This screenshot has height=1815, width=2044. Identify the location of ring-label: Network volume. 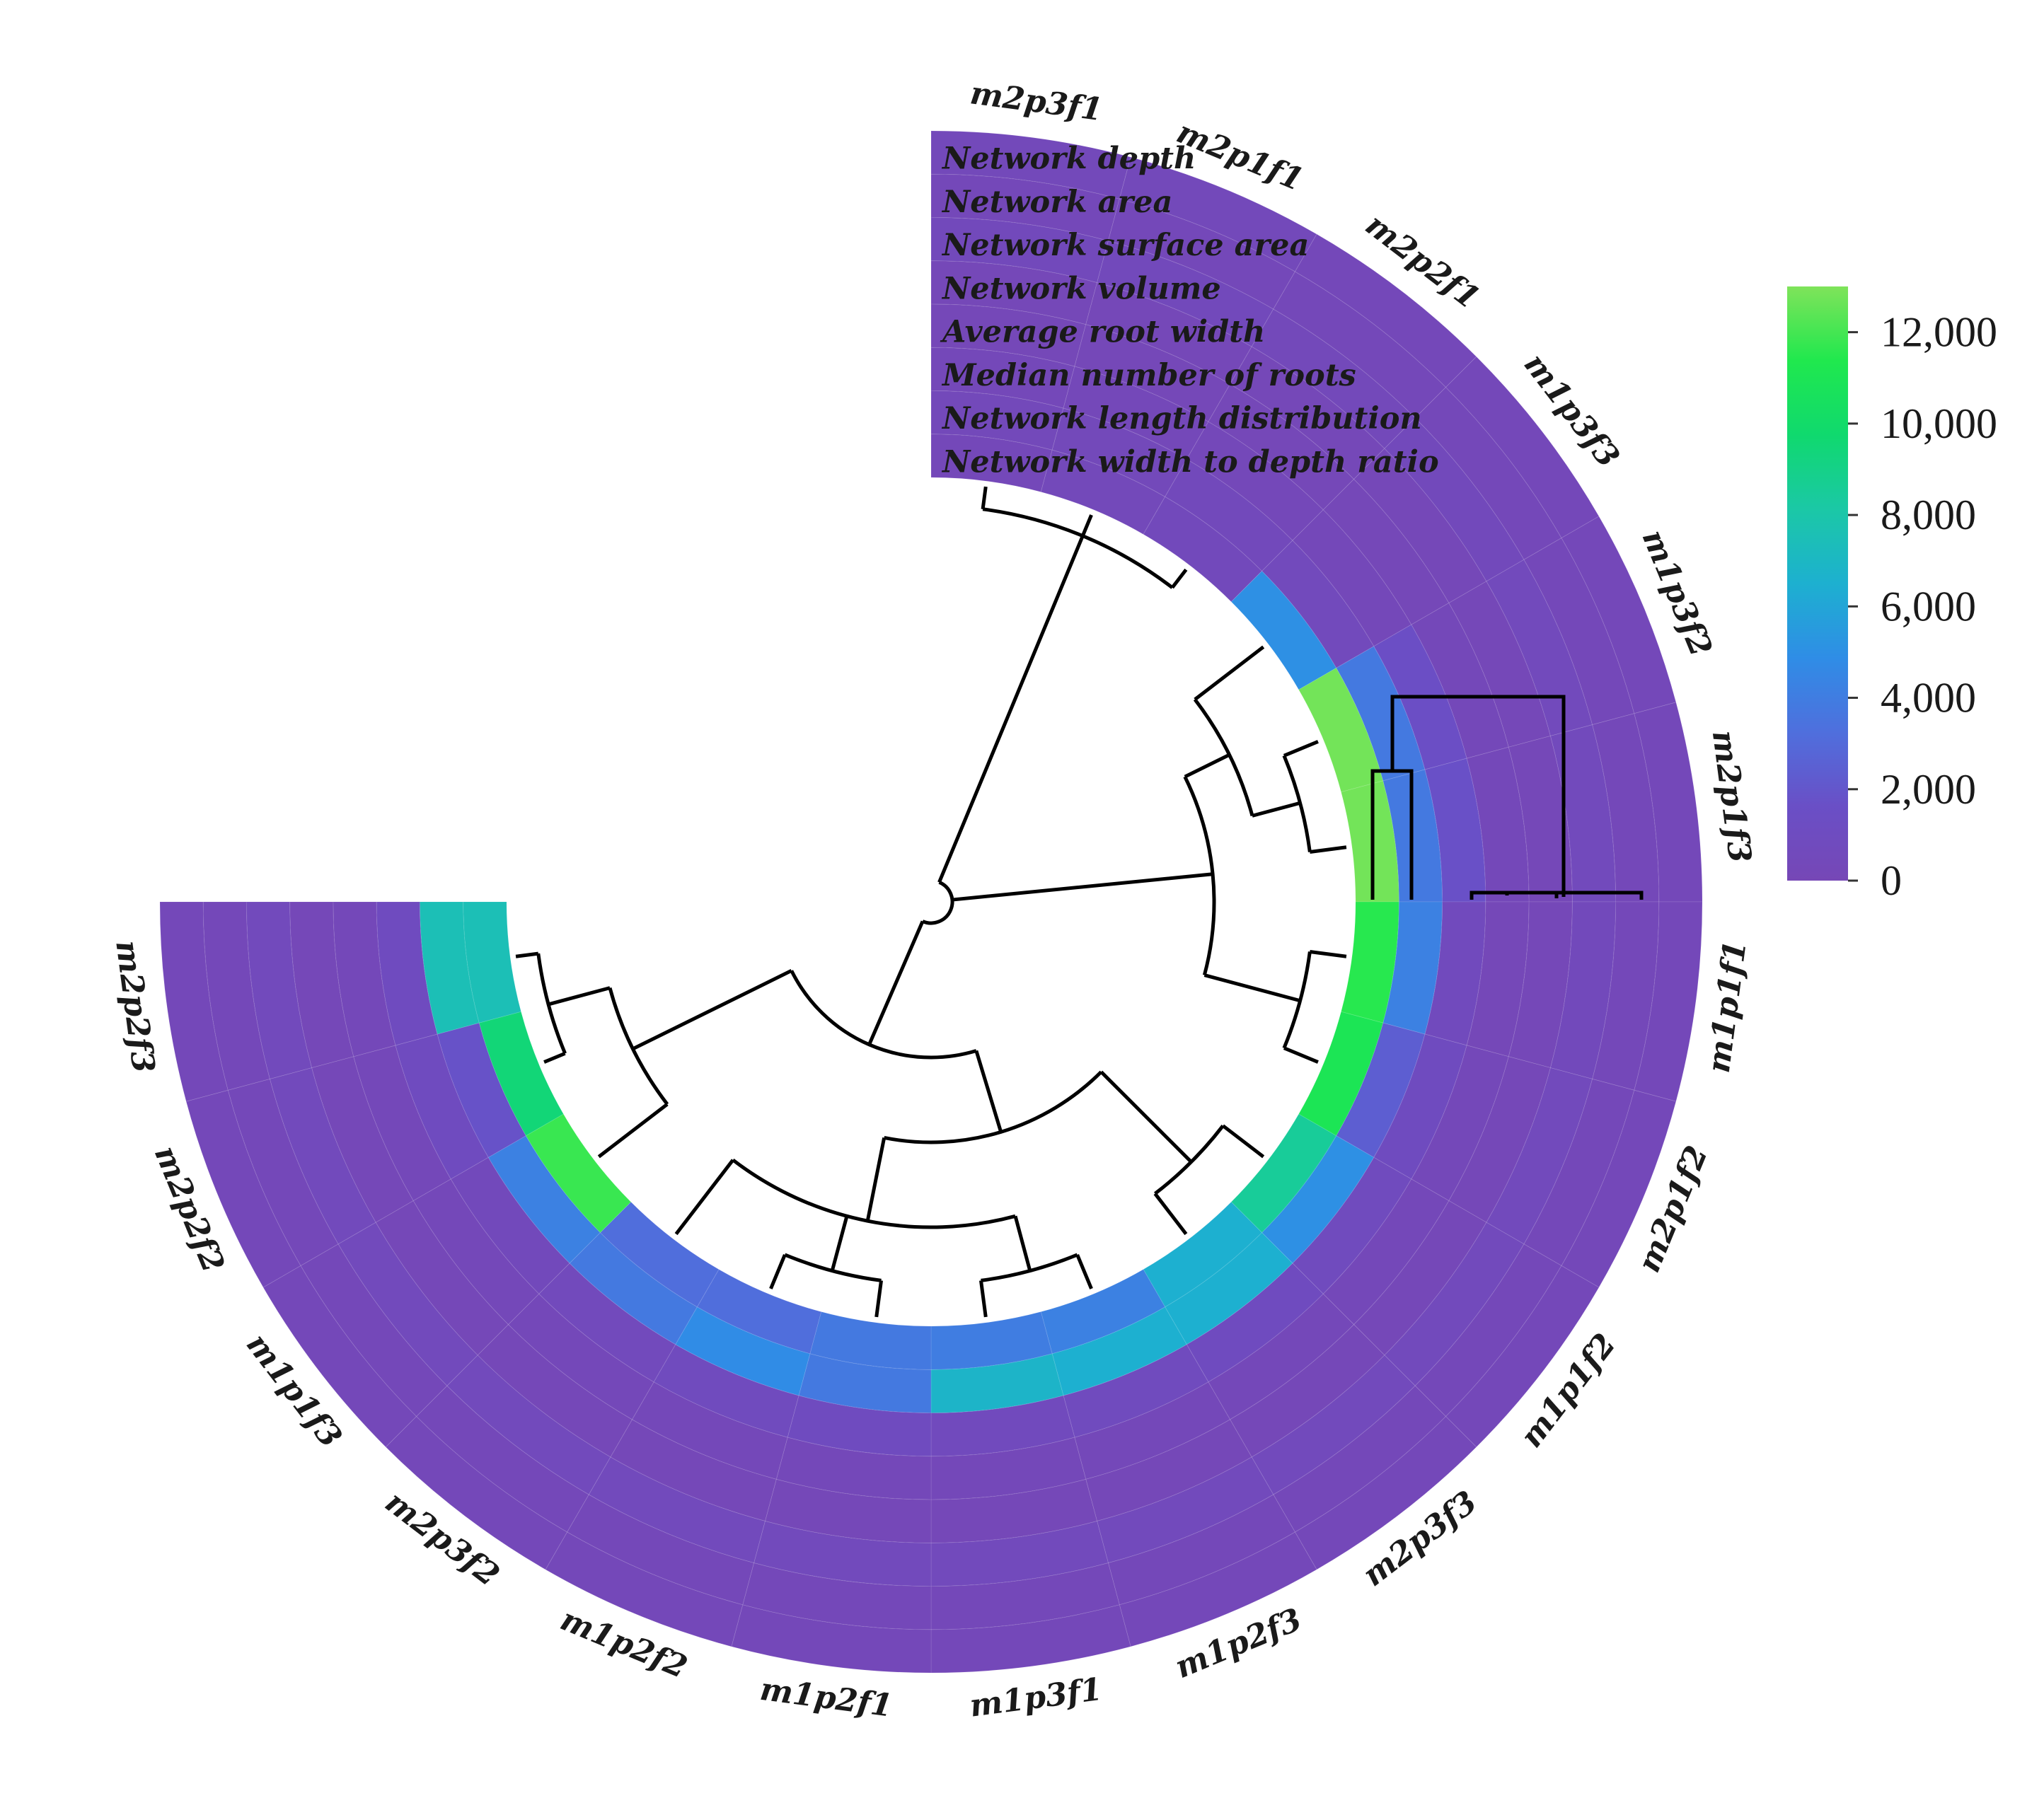
(1081, 288).